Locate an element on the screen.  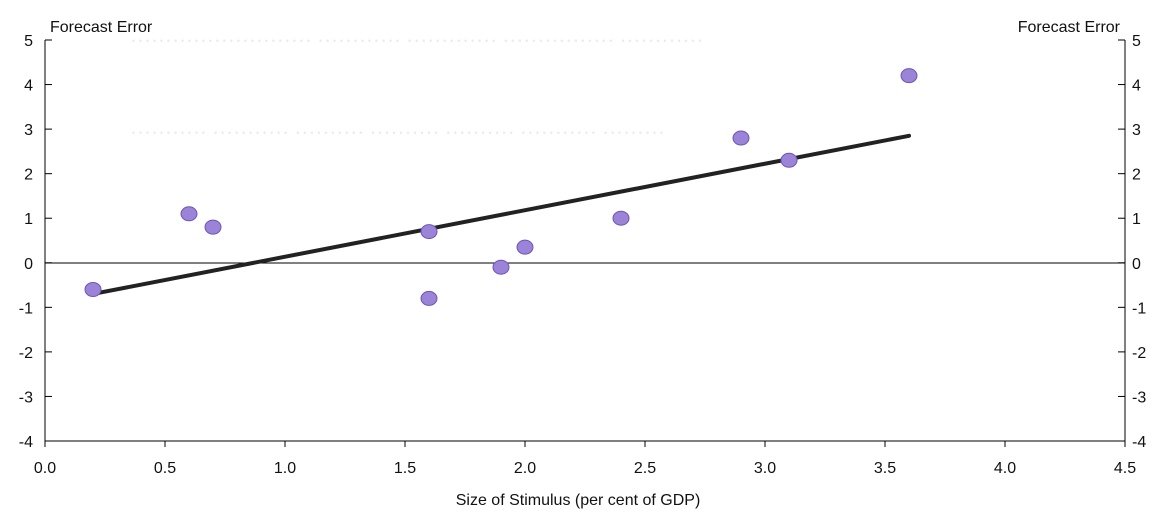
x-tick-label: 4.5 is located at coordinates (1125, 468).